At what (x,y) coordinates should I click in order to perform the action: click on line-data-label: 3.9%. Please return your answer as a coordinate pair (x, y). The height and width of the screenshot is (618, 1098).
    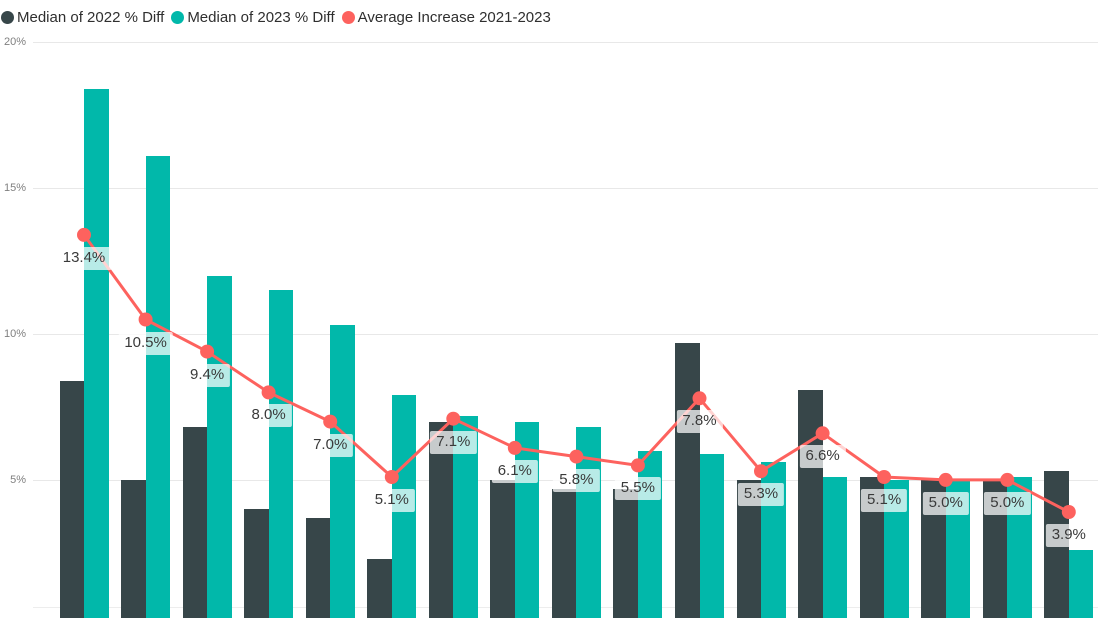
    Looking at the image, I should click on (1068, 535).